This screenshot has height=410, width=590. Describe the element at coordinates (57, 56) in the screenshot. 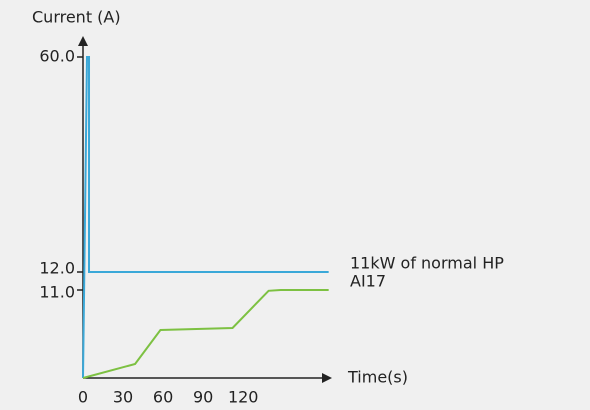

I see `y-tick-label: 60.0` at that location.